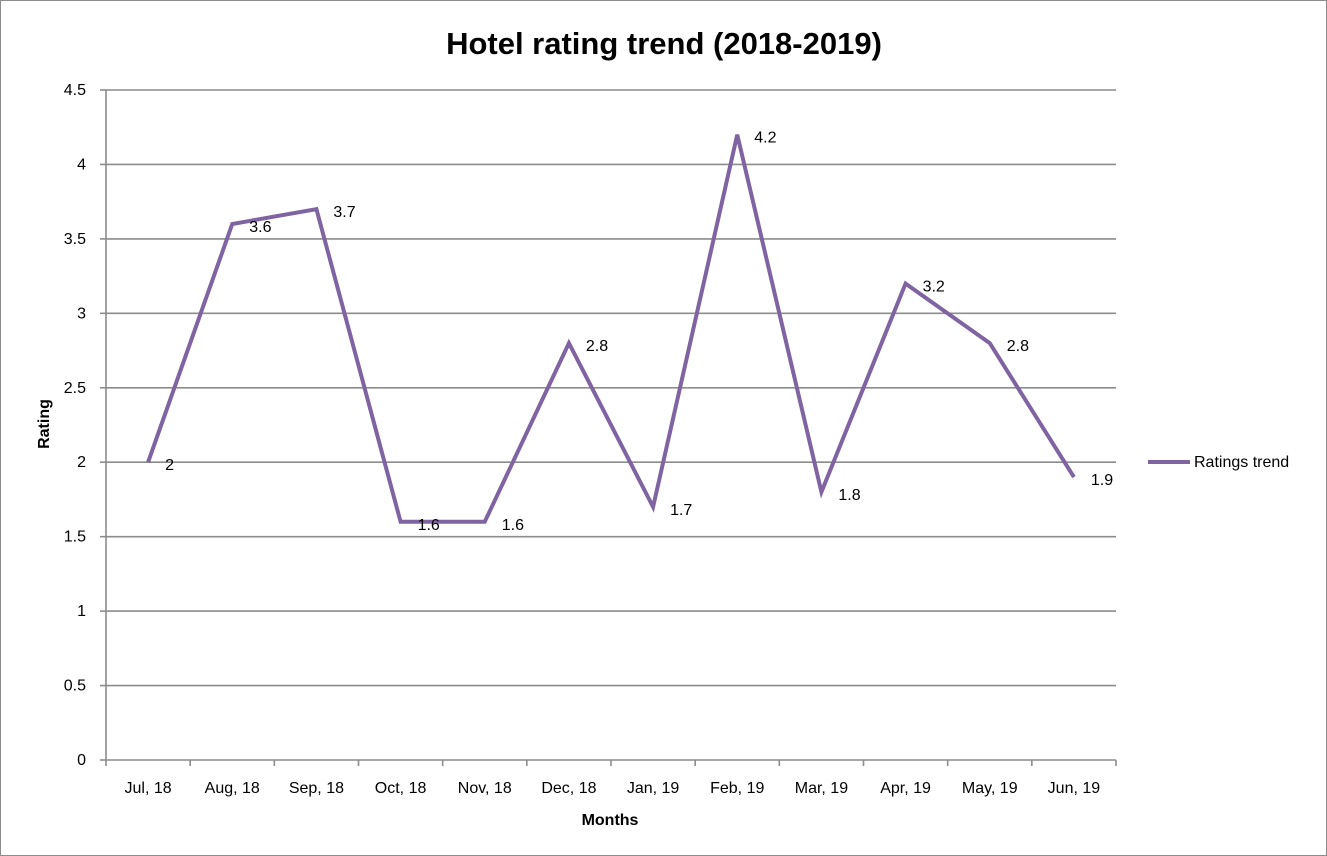 The height and width of the screenshot is (856, 1327). Describe the element at coordinates (934, 287) in the screenshot. I see `data-label: 3.2` at that location.